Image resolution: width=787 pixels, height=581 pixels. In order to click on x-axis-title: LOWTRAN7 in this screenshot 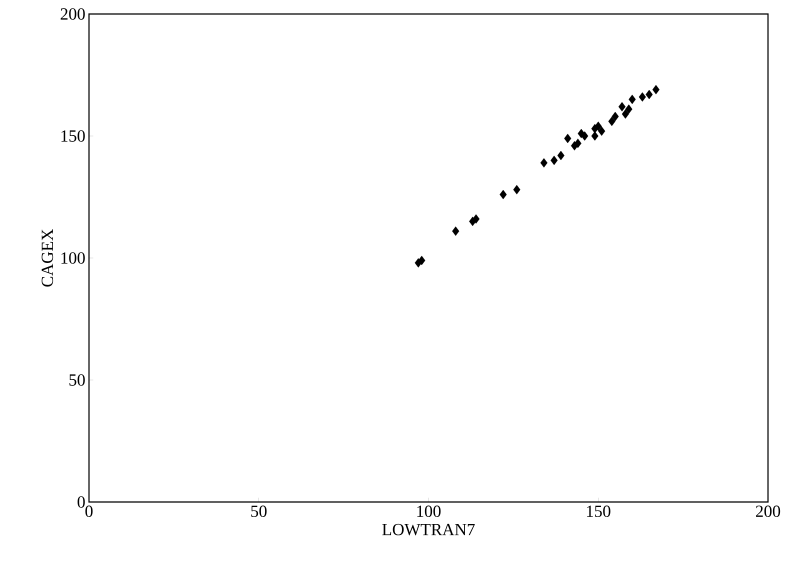, I will do `click(428, 530)`.